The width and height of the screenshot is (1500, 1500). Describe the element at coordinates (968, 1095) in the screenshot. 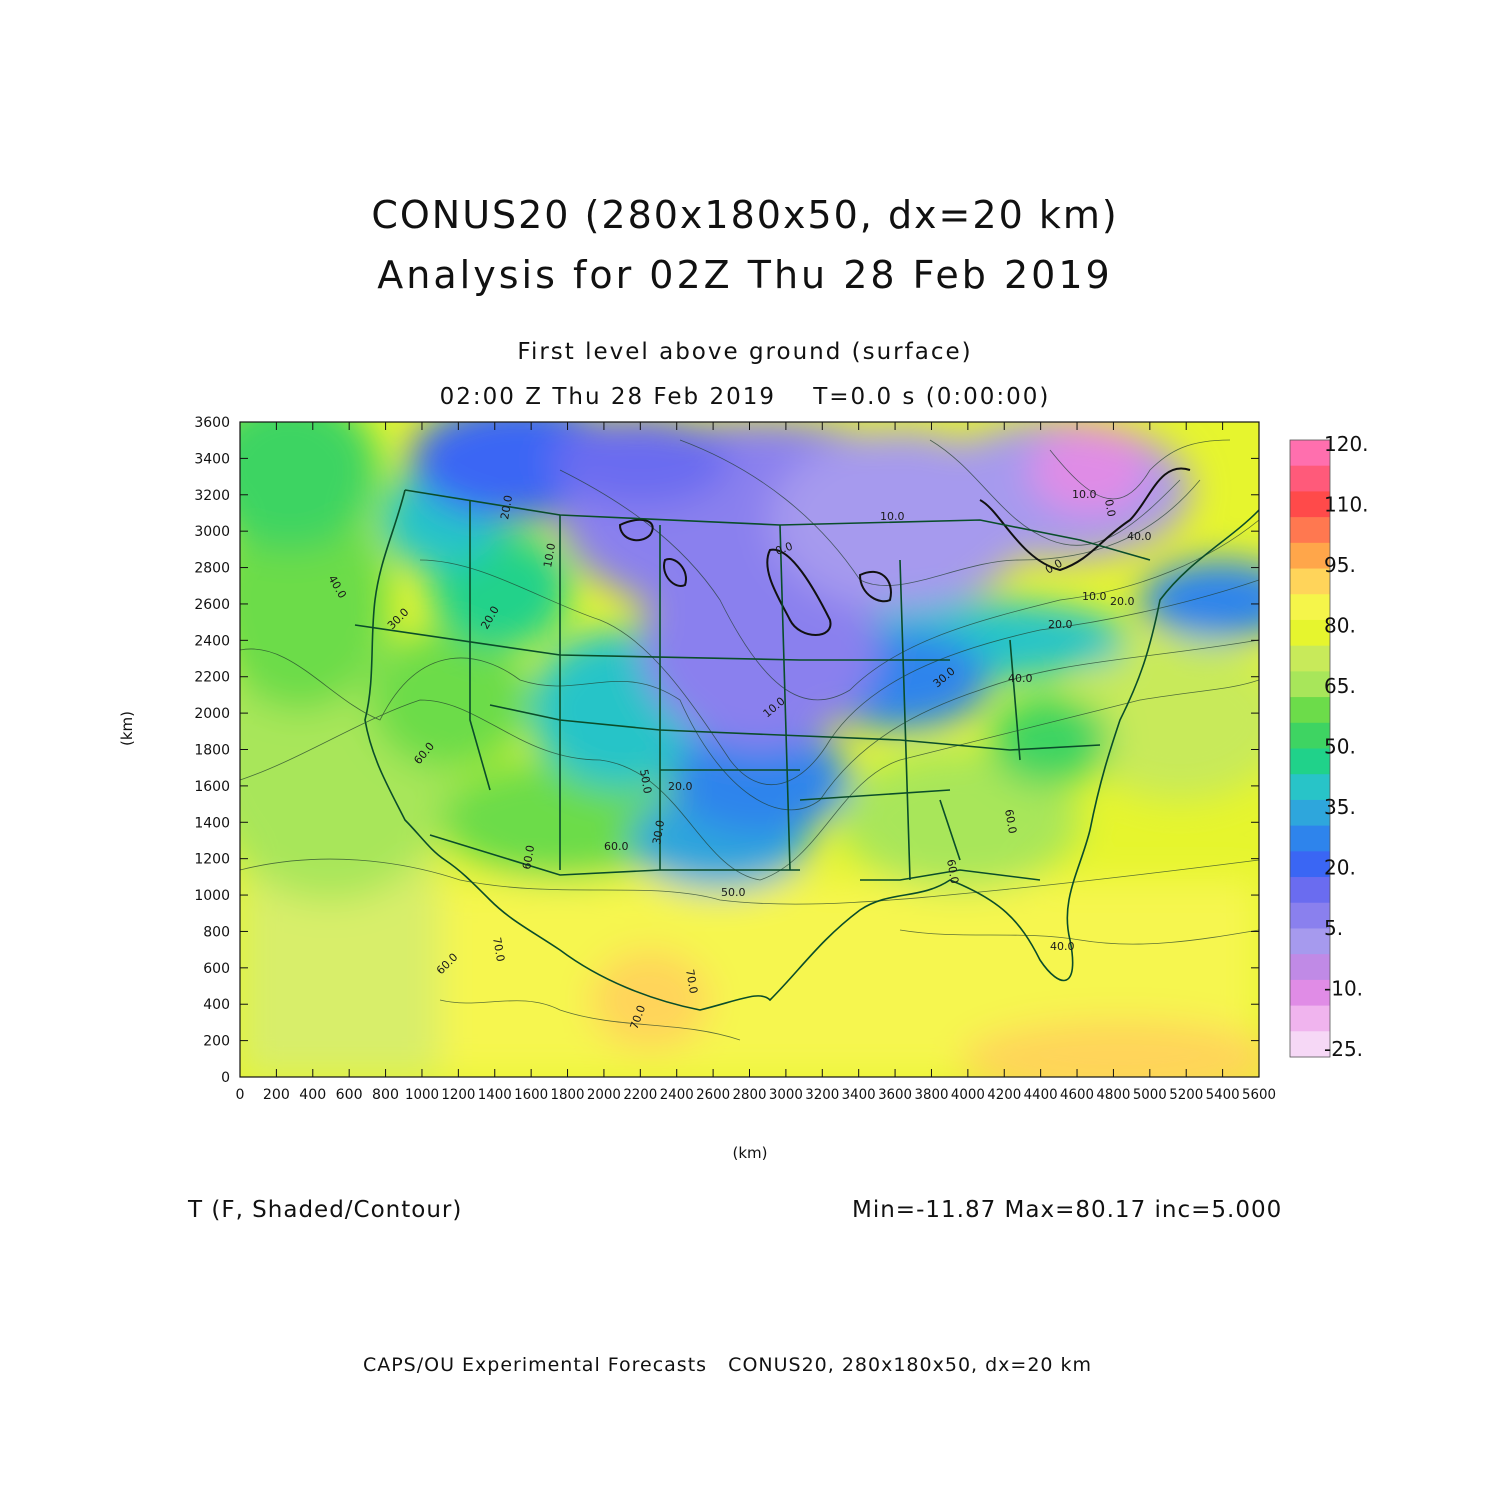

I see `x-tick-label: 4000` at that location.